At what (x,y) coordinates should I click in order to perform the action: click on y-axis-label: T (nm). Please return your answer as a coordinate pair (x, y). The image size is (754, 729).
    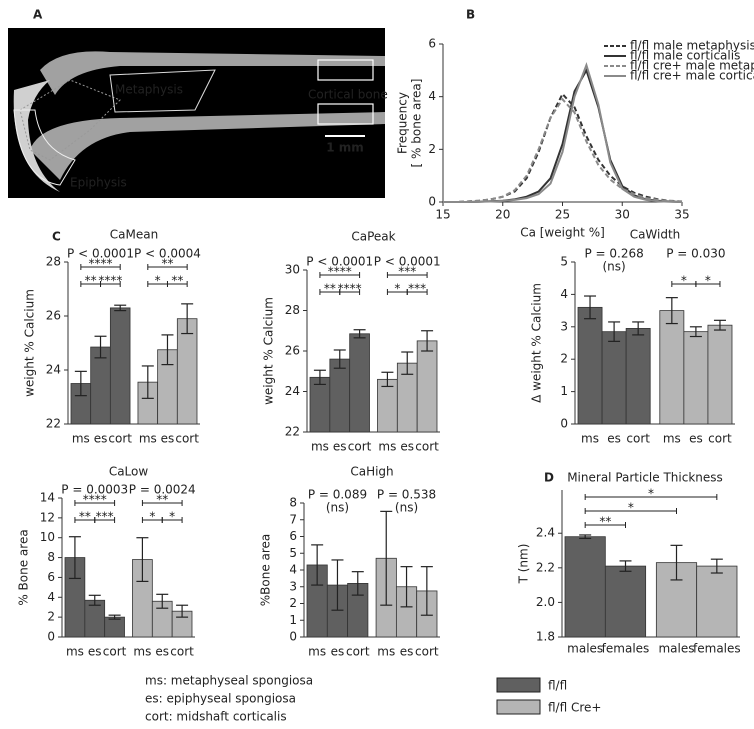
    Looking at the image, I should click on (524, 564).